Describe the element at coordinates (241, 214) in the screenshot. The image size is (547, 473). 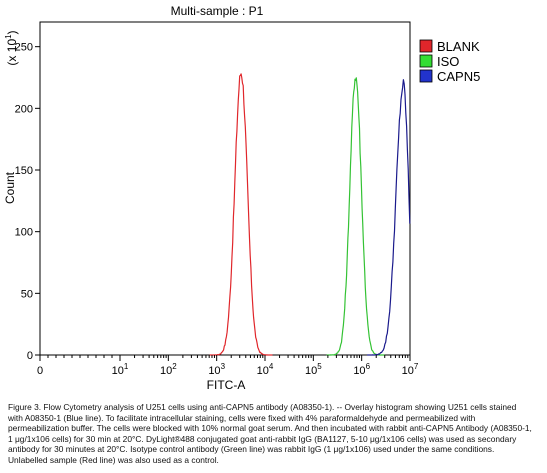
I see `series-line-blank` at that location.